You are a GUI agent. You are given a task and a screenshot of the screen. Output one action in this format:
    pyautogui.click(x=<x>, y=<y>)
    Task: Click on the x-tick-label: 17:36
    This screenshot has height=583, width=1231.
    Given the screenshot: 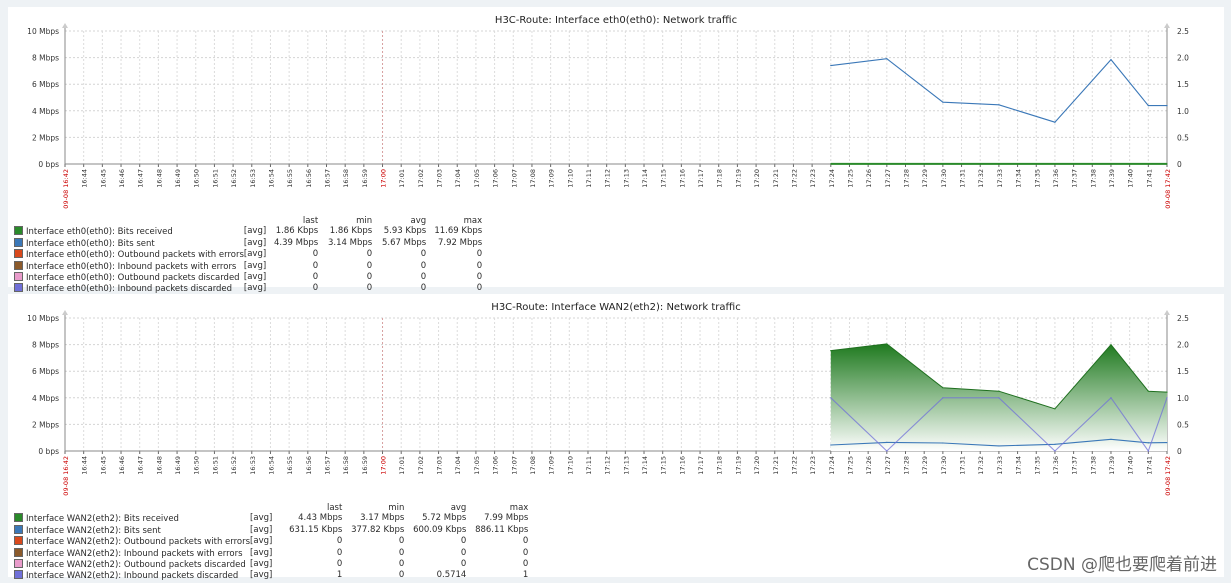 What is the action you would take?
    pyautogui.click(x=1056, y=178)
    